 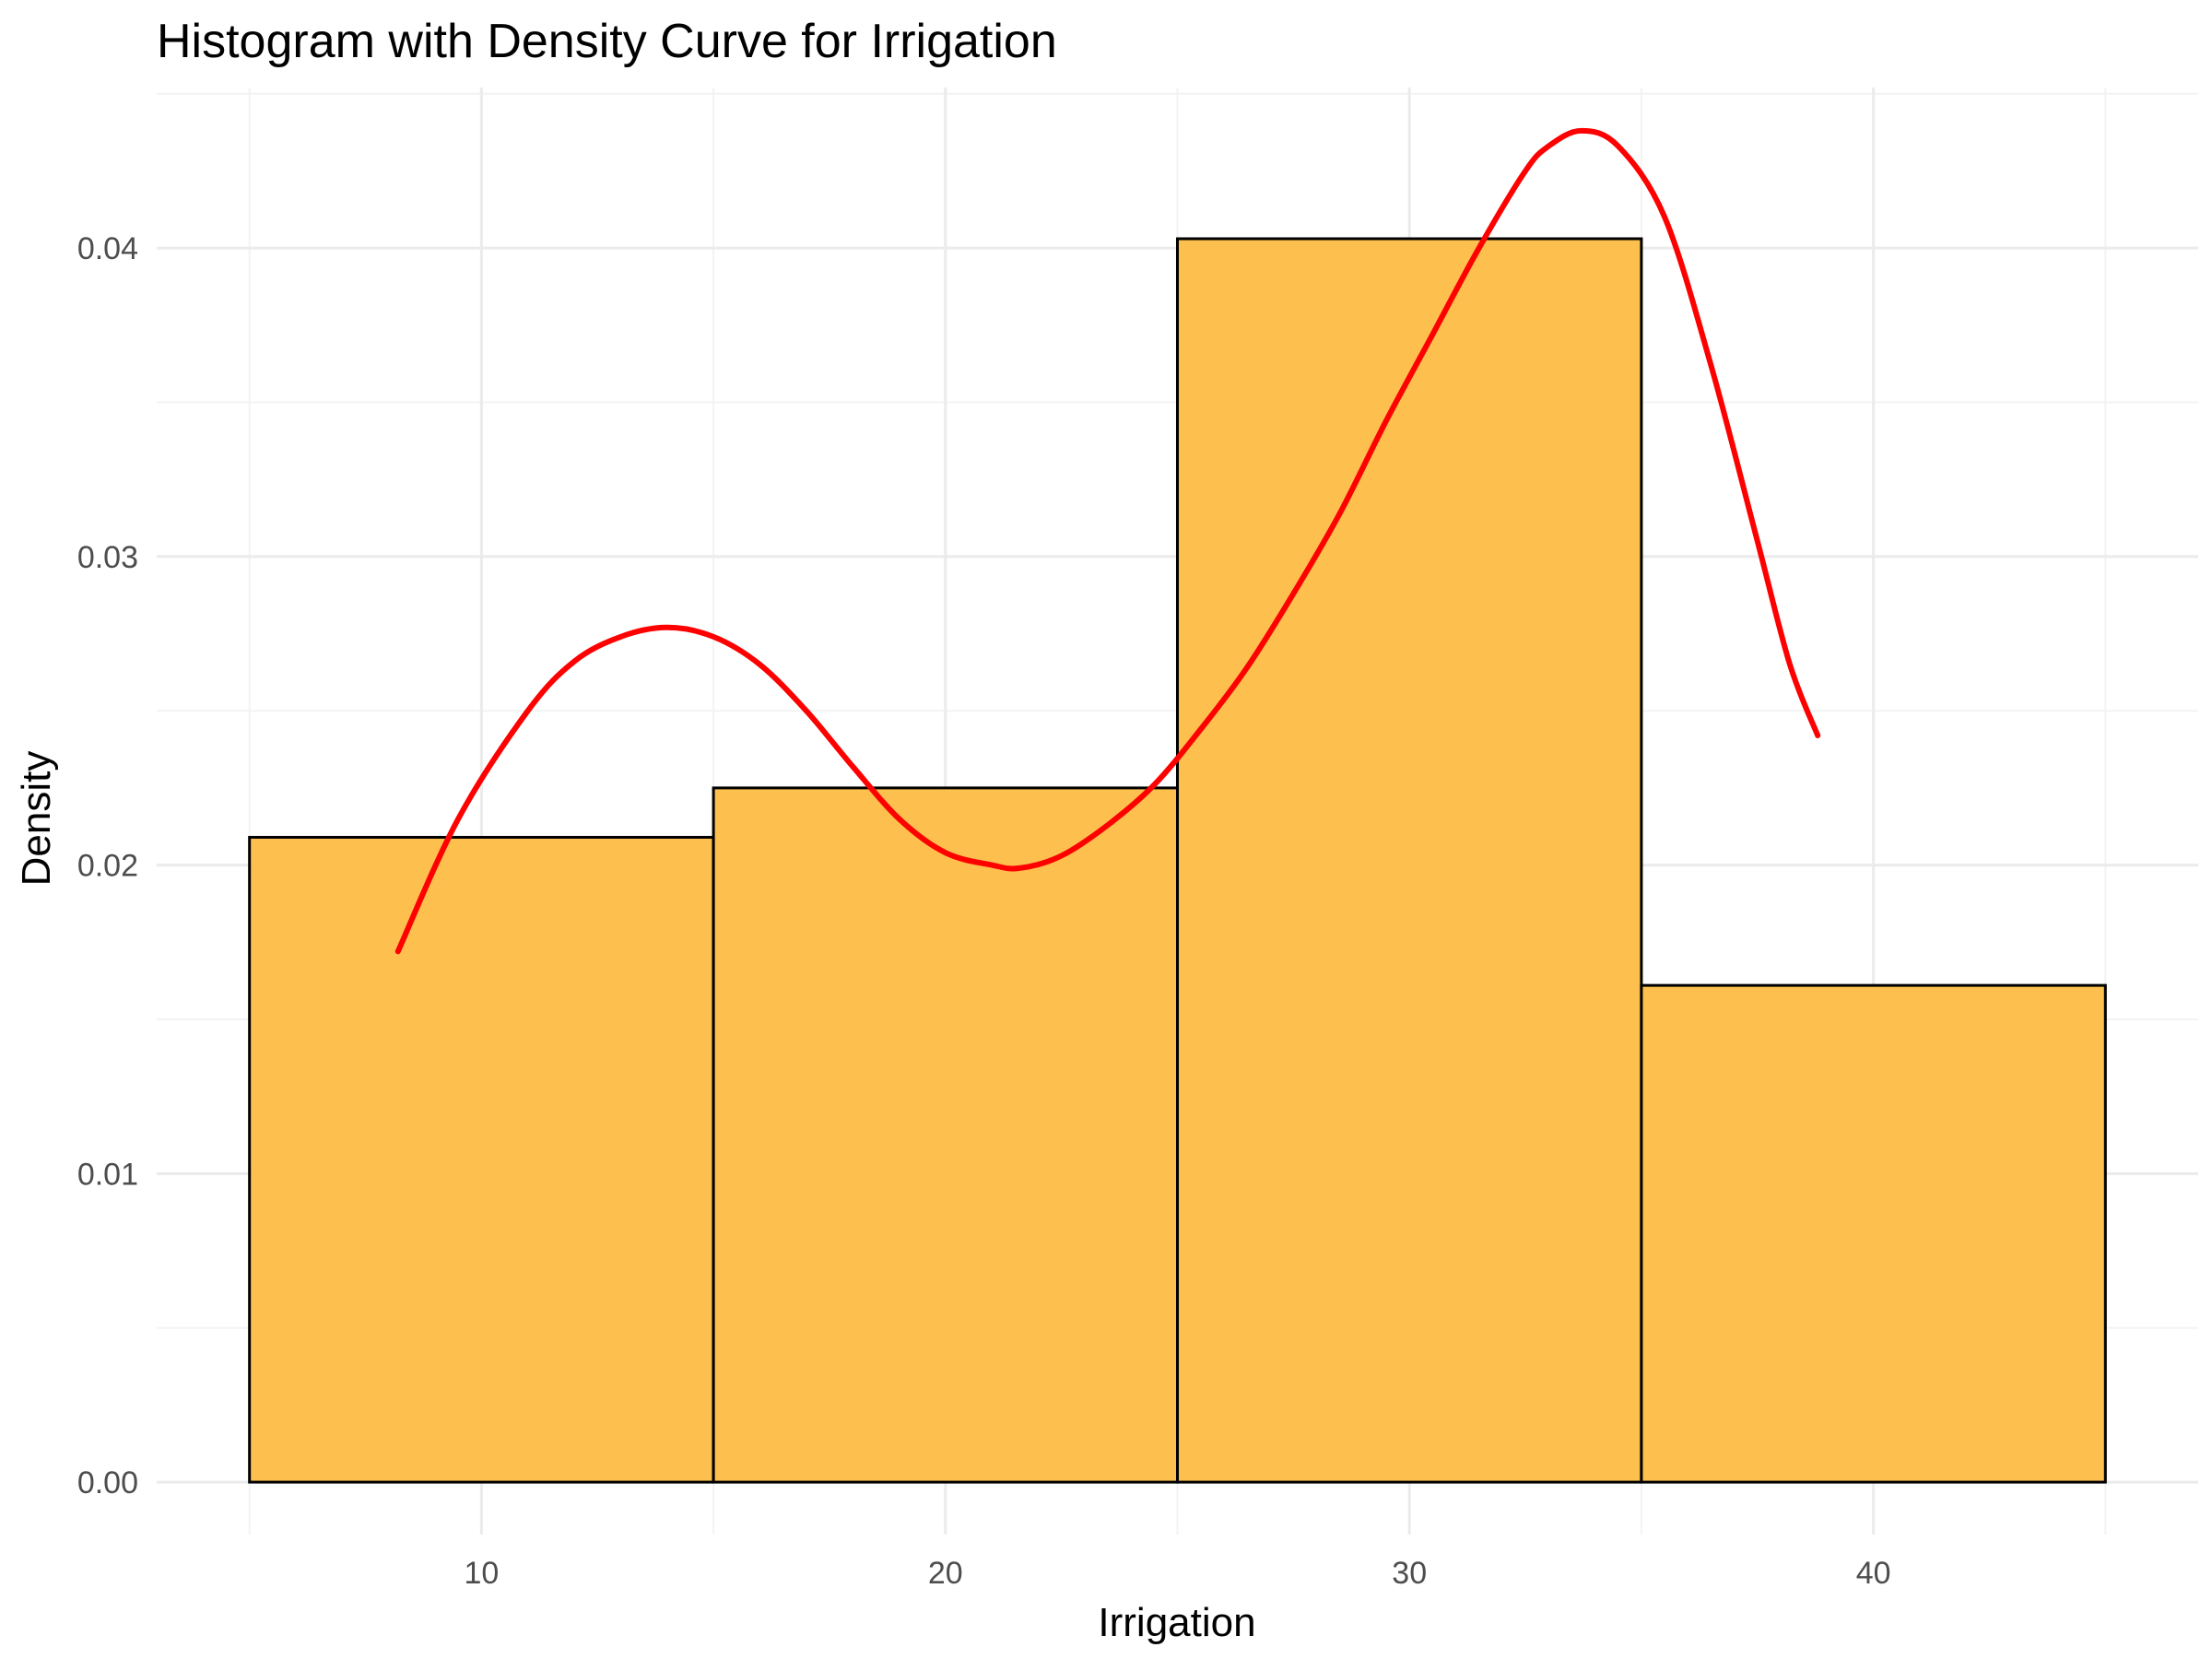 What do you see at coordinates (107, 557) in the screenshot?
I see `y-tick-label: 0.03` at bounding box center [107, 557].